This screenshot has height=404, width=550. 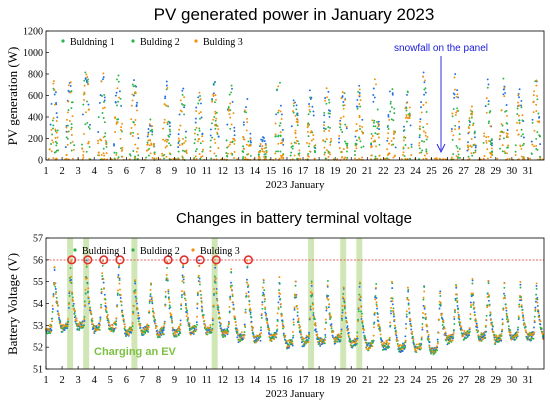 What do you see at coordinates (441, 48) in the screenshot?
I see `snowfall-annotation: snowfall on the panel` at bounding box center [441, 48].